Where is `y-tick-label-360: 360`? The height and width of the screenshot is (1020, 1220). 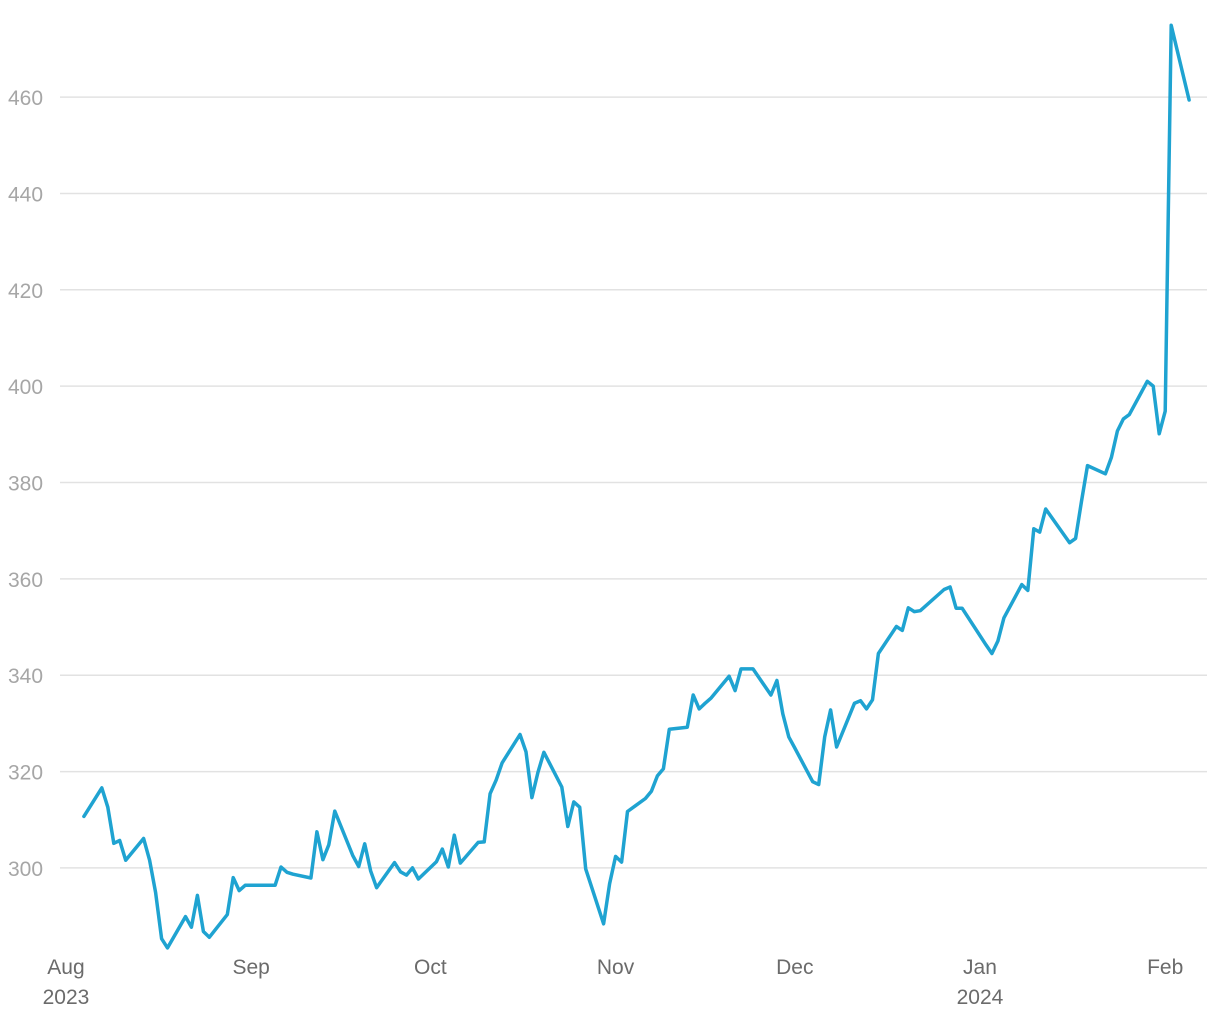 y-tick-label-360: 360 is located at coordinates (25, 580).